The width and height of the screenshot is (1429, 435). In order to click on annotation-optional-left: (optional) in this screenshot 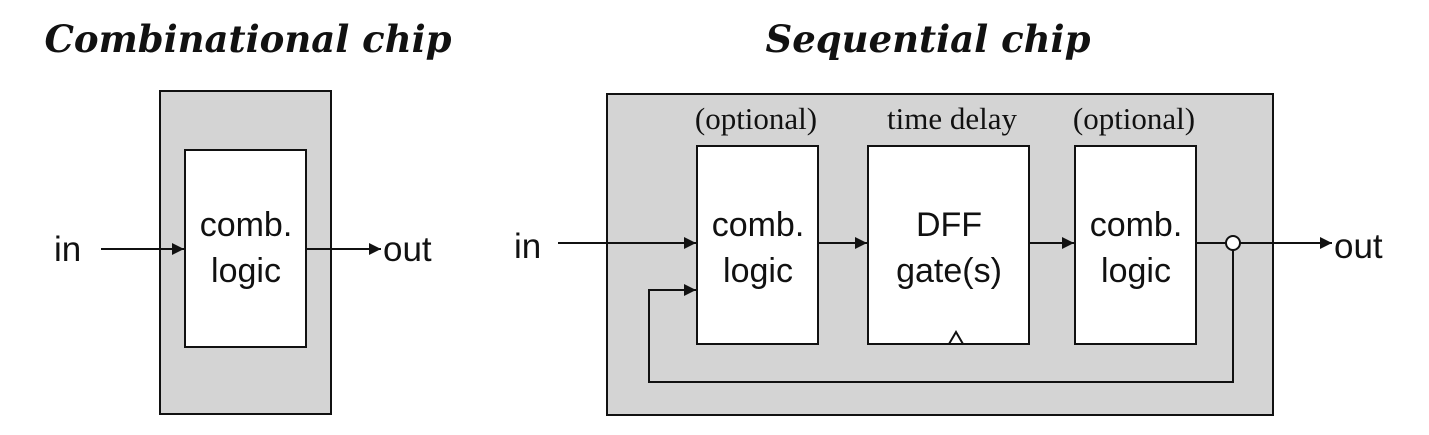, I will do `click(756, 118)`.